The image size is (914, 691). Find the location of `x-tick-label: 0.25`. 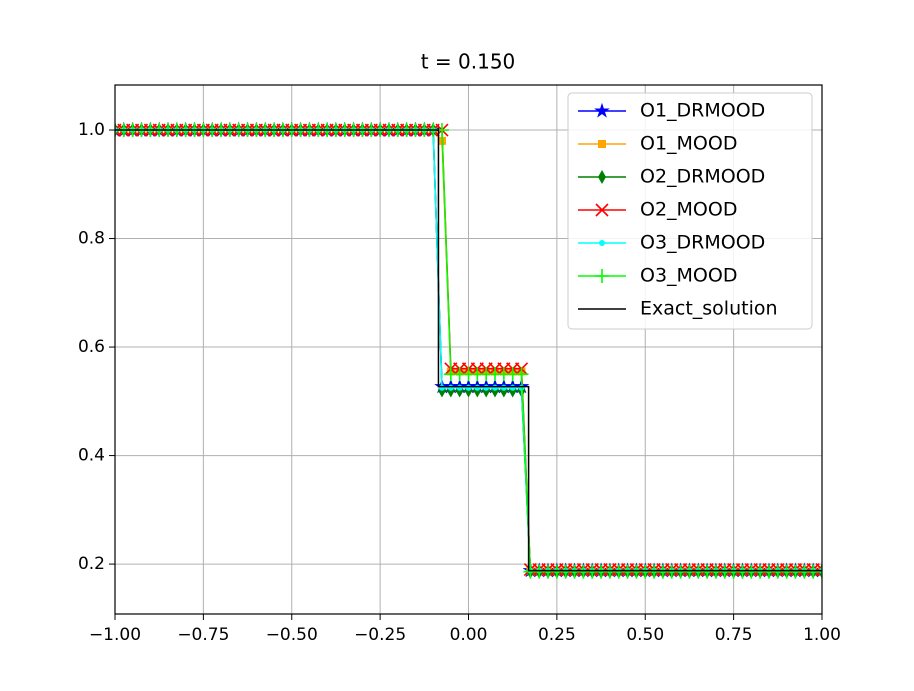

x-tick-label: 0.25 is located at coordinates (557, 635).